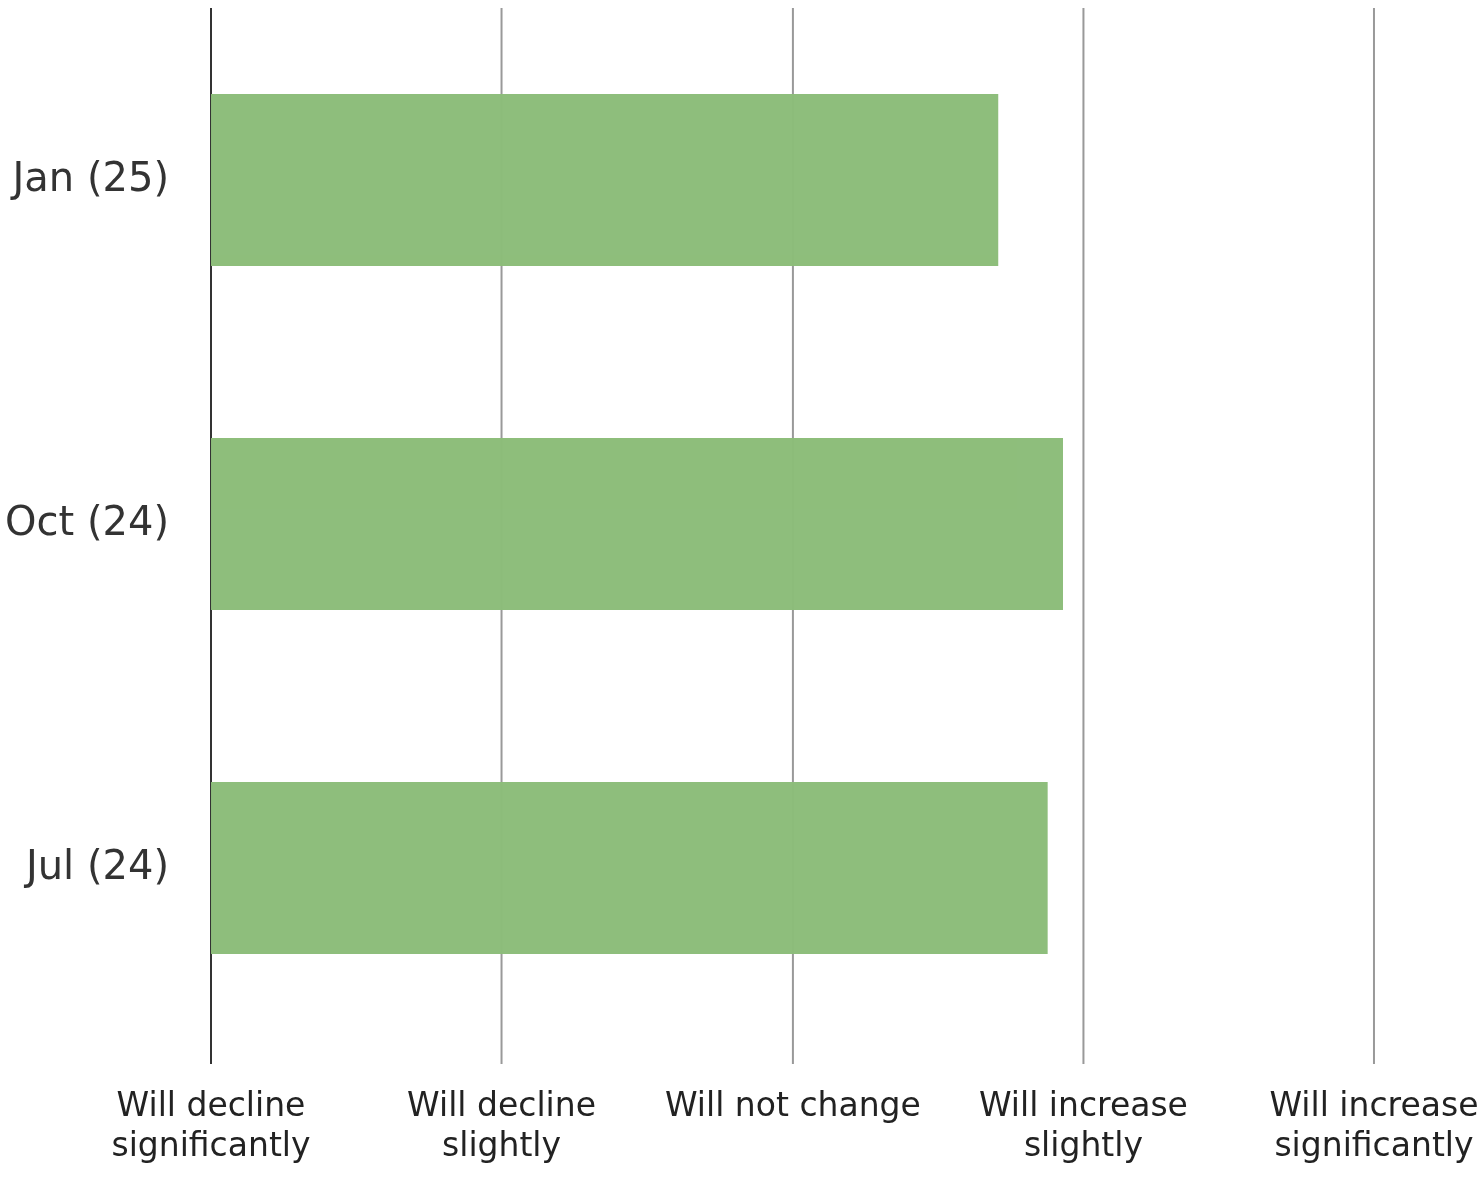 The height and width of the screenshot is (1188, 1483). I want to click on text: Will decline significantly, so click(211, 1124).